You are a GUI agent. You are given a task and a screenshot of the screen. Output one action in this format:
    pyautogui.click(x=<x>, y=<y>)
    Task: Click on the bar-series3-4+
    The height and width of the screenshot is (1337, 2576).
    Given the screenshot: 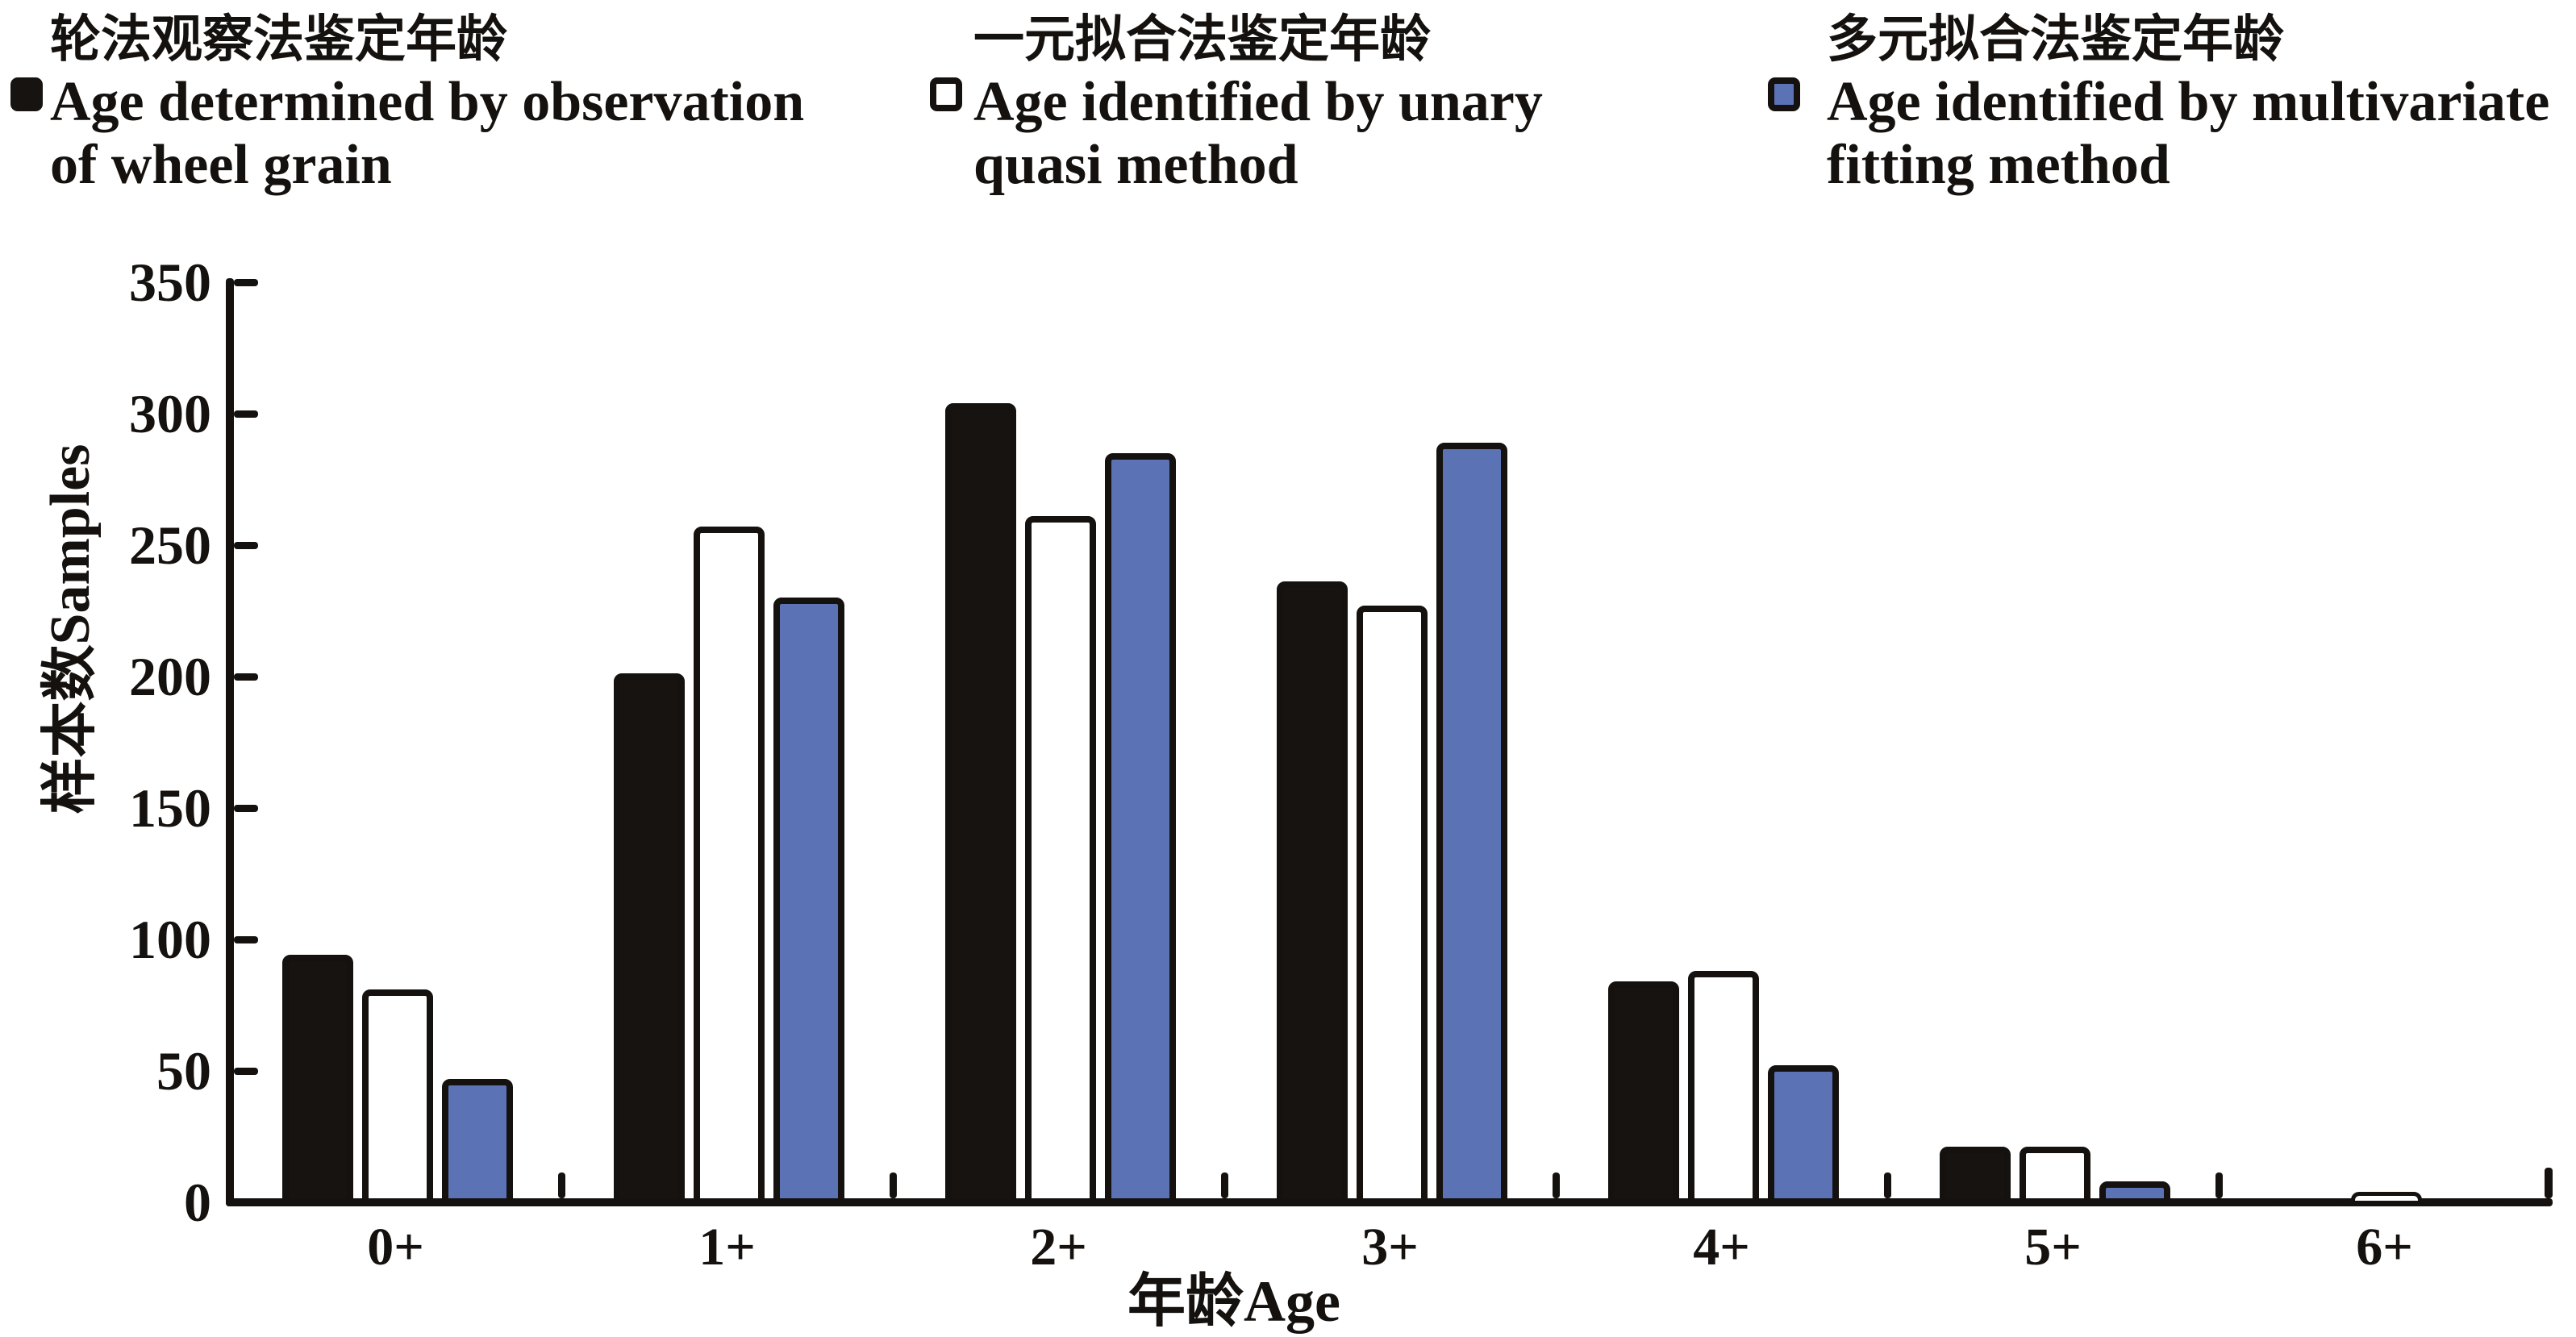 What is the action you would take?
    pyautogui.click(x=1803, y=1135)
    